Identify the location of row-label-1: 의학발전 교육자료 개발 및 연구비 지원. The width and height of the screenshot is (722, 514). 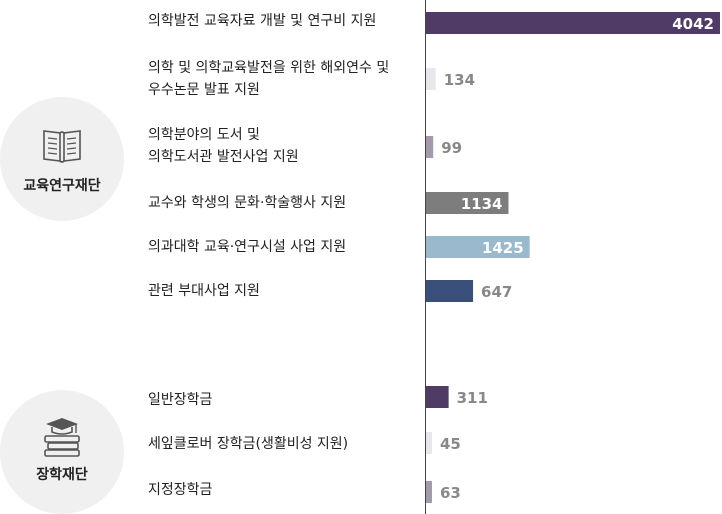
(262, 21).